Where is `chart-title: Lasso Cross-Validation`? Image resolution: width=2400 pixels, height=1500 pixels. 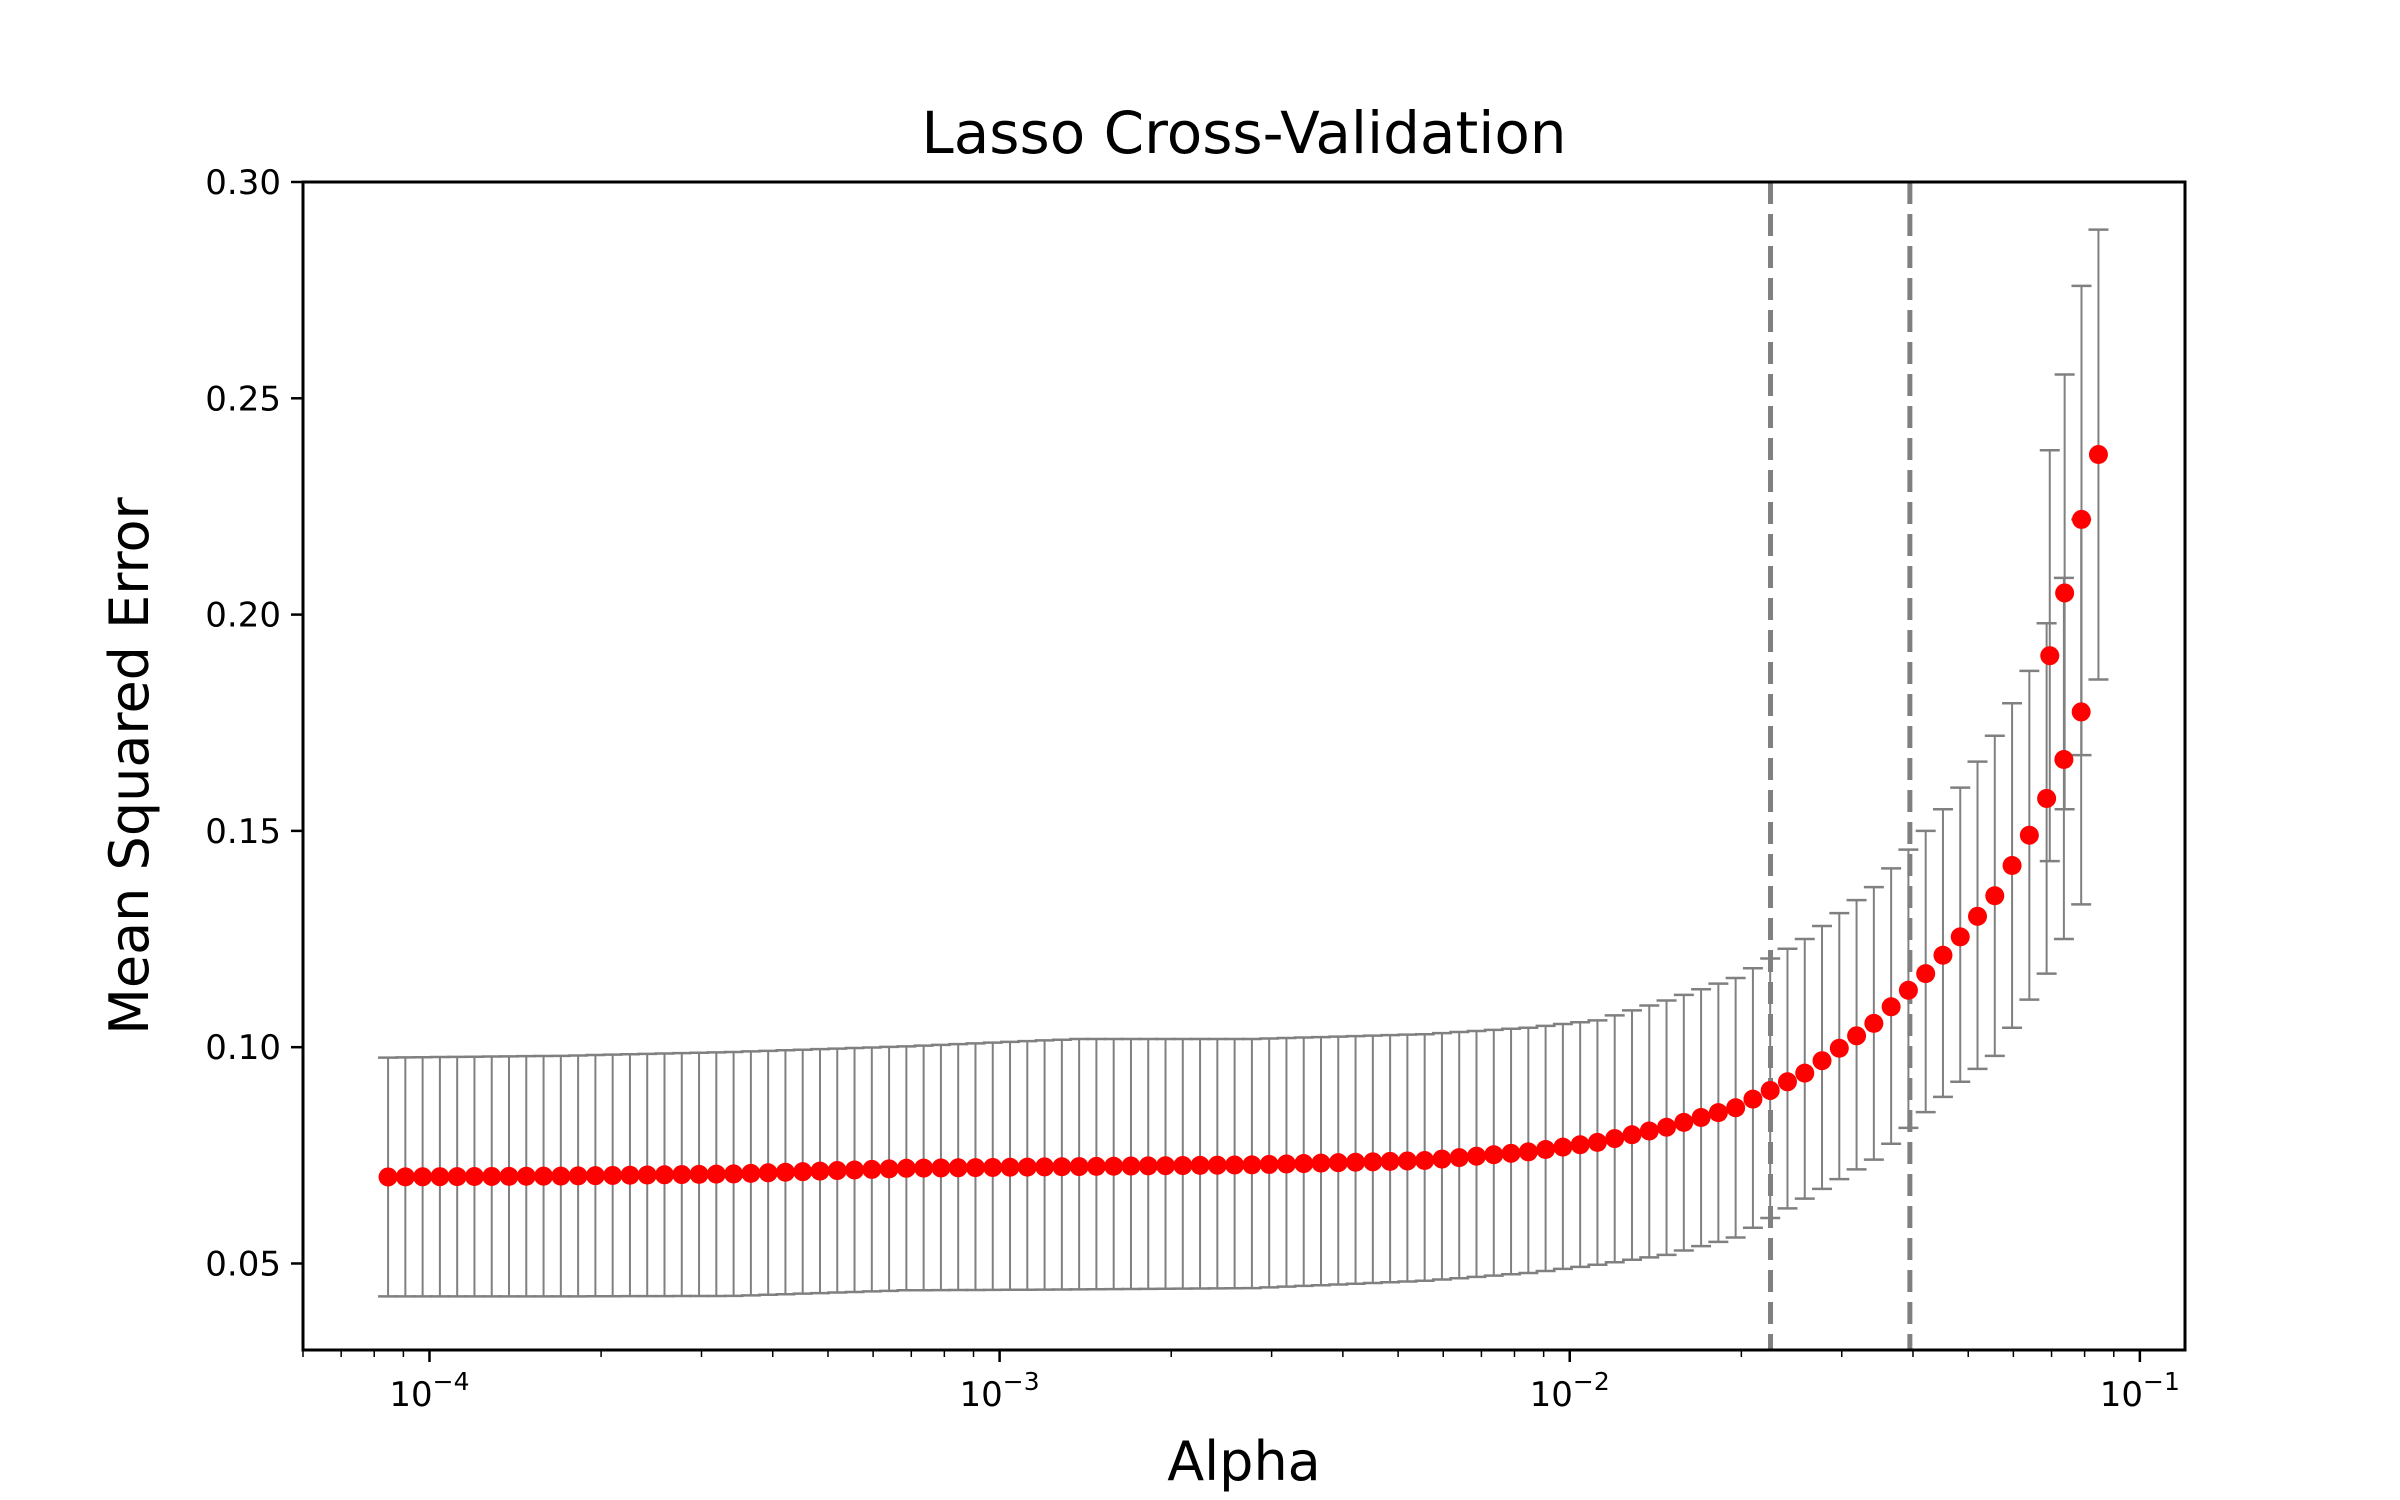 chart-title: Lasso Cross-Validation is located at coordinates (1243, 133).